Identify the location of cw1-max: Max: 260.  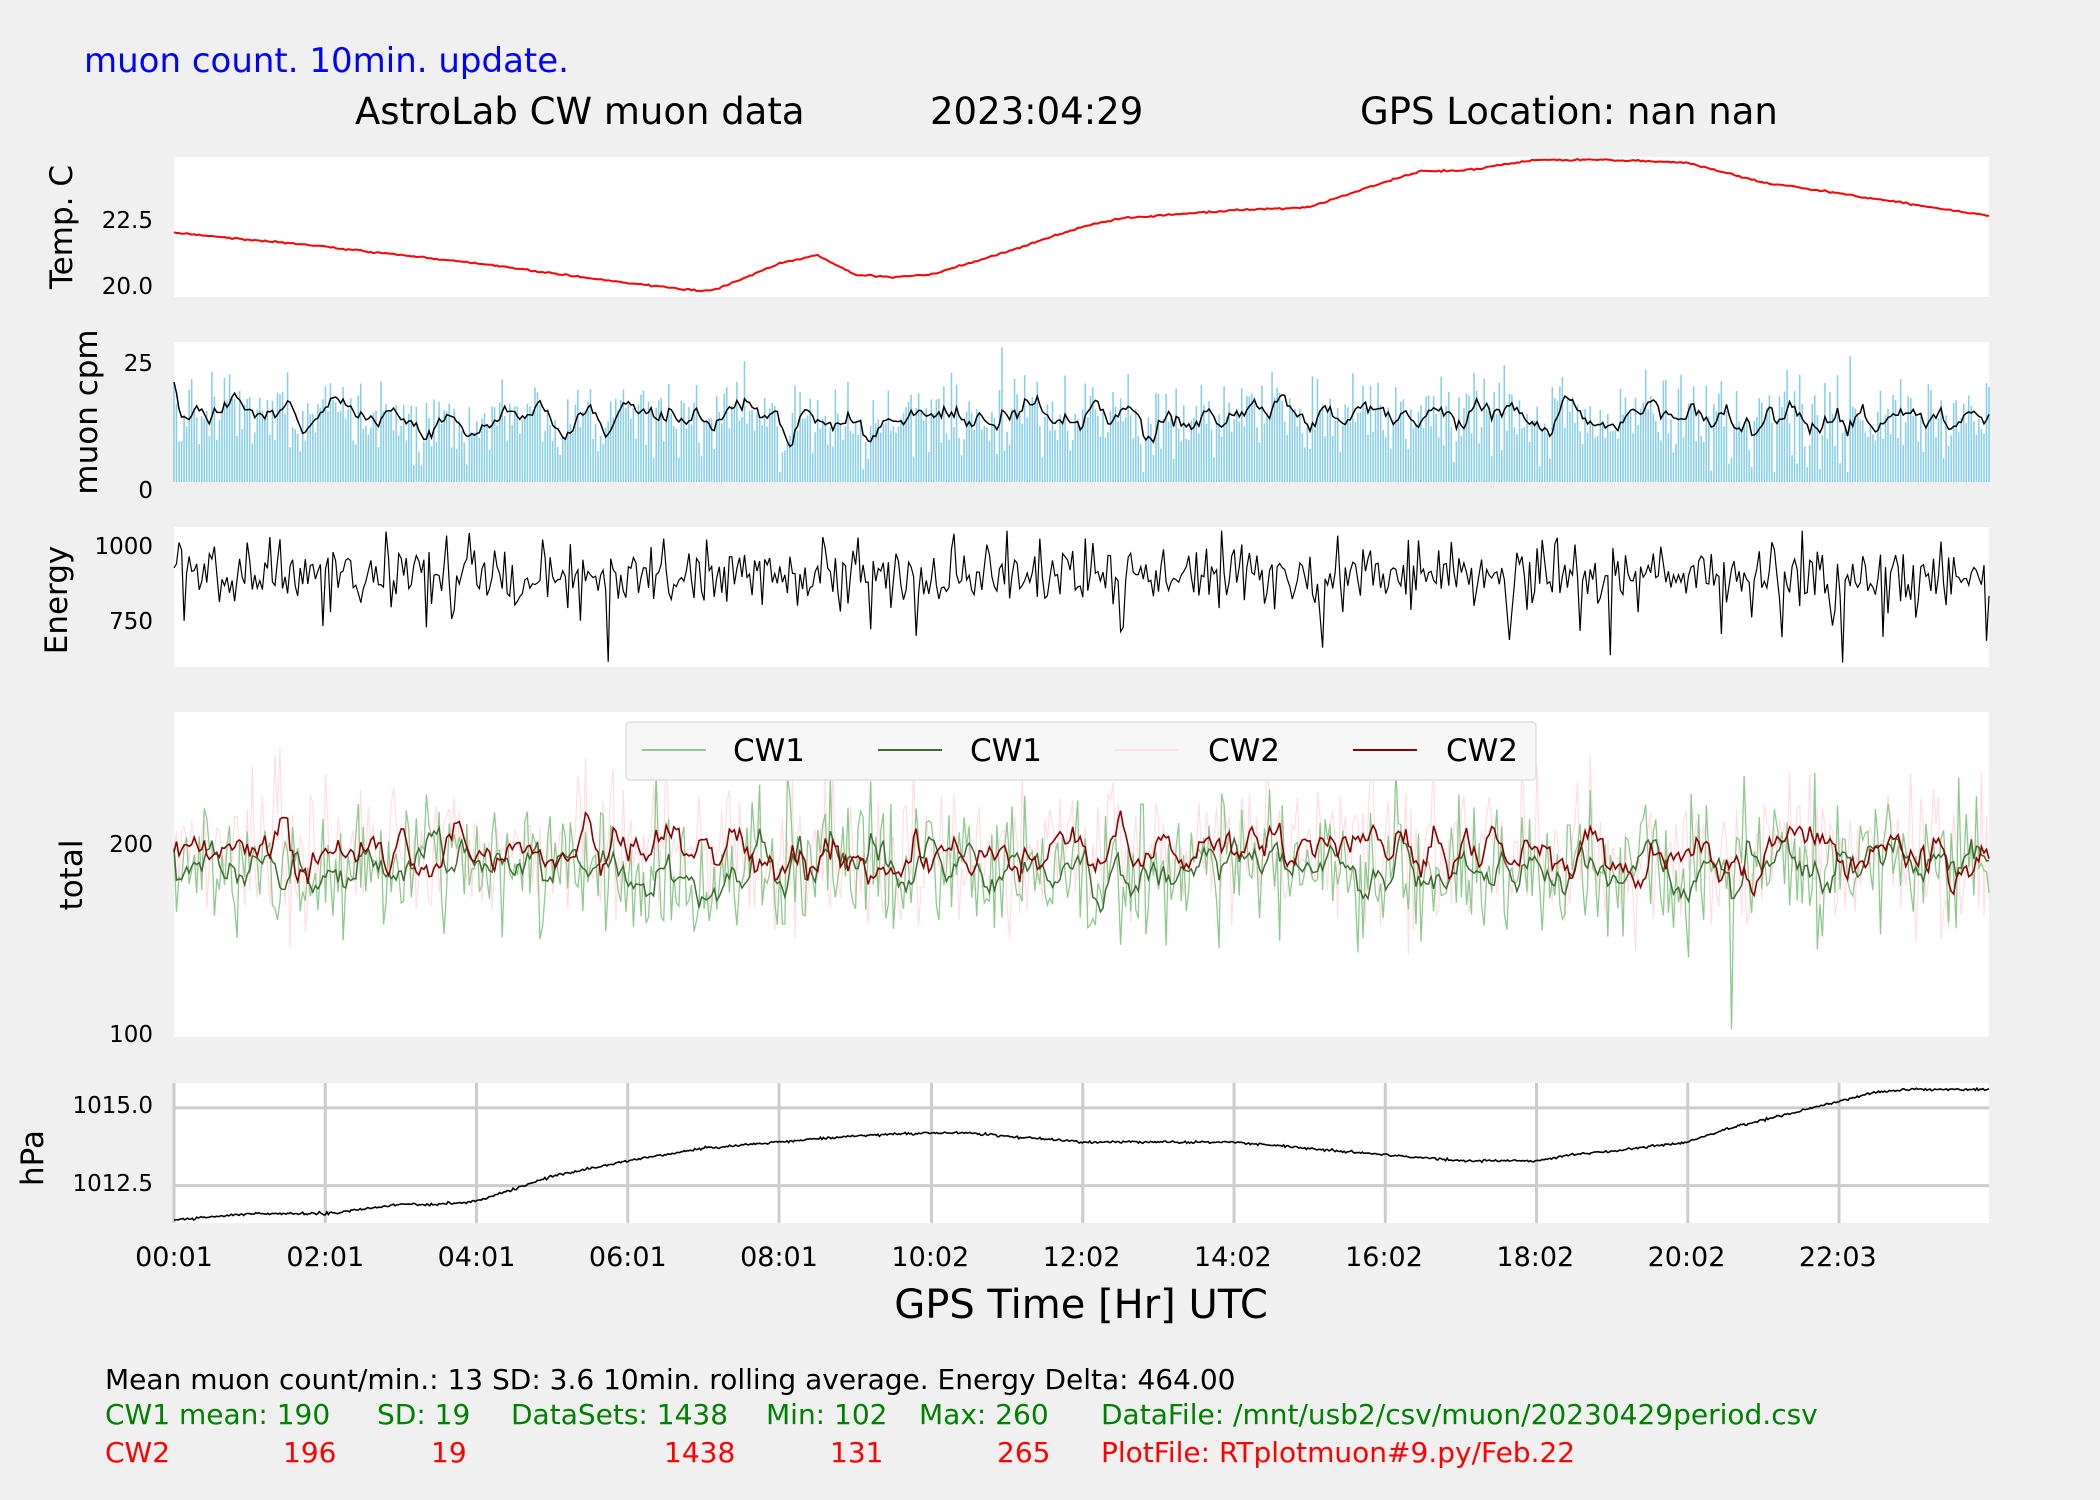
(984, 1414).